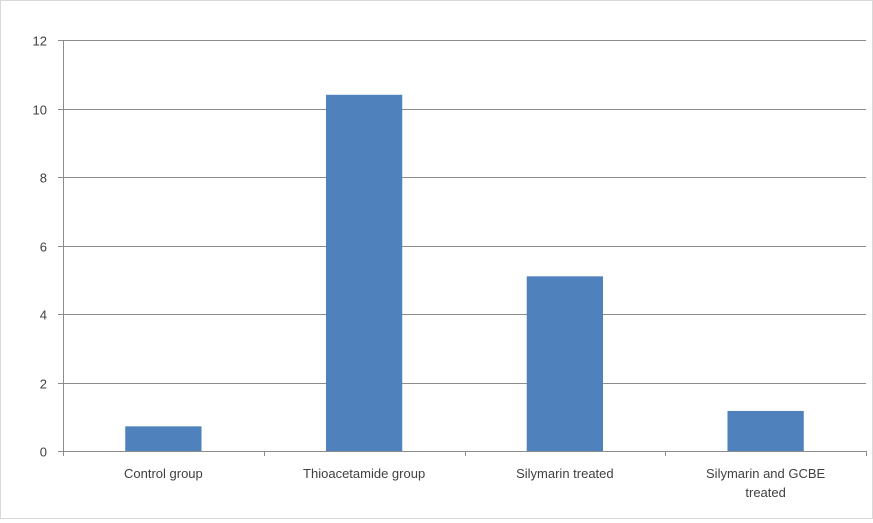  I want to click on y-tick-labels: 0 2 4 6 8 10 12, so click(40, 247).